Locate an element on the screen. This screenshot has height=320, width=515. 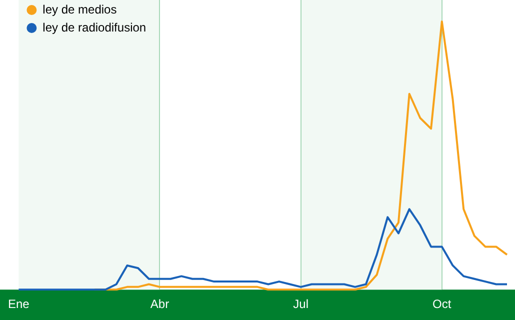
legend-label: ley de radiodifusion is located at coordinates (94, 27).